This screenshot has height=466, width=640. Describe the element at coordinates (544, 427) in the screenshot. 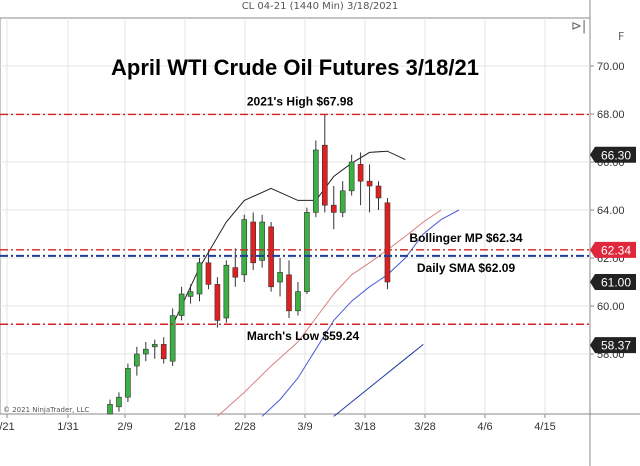

I see `x-tick-label: 4/15` at that location.